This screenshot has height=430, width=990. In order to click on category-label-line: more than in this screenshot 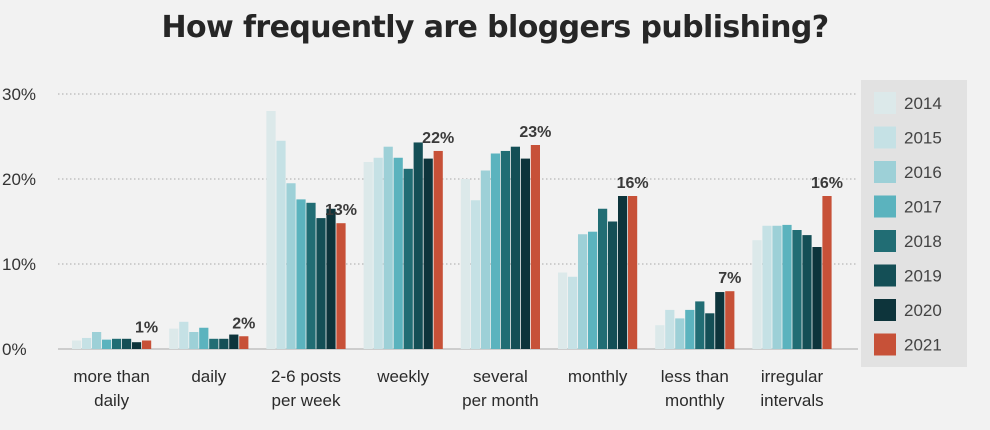, I will do `click(111, 376)`.